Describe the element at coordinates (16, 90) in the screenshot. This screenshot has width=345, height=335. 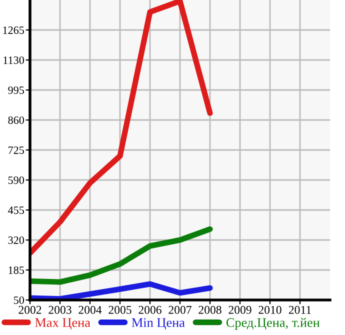
I see `y-tick-label: 995` at that location.